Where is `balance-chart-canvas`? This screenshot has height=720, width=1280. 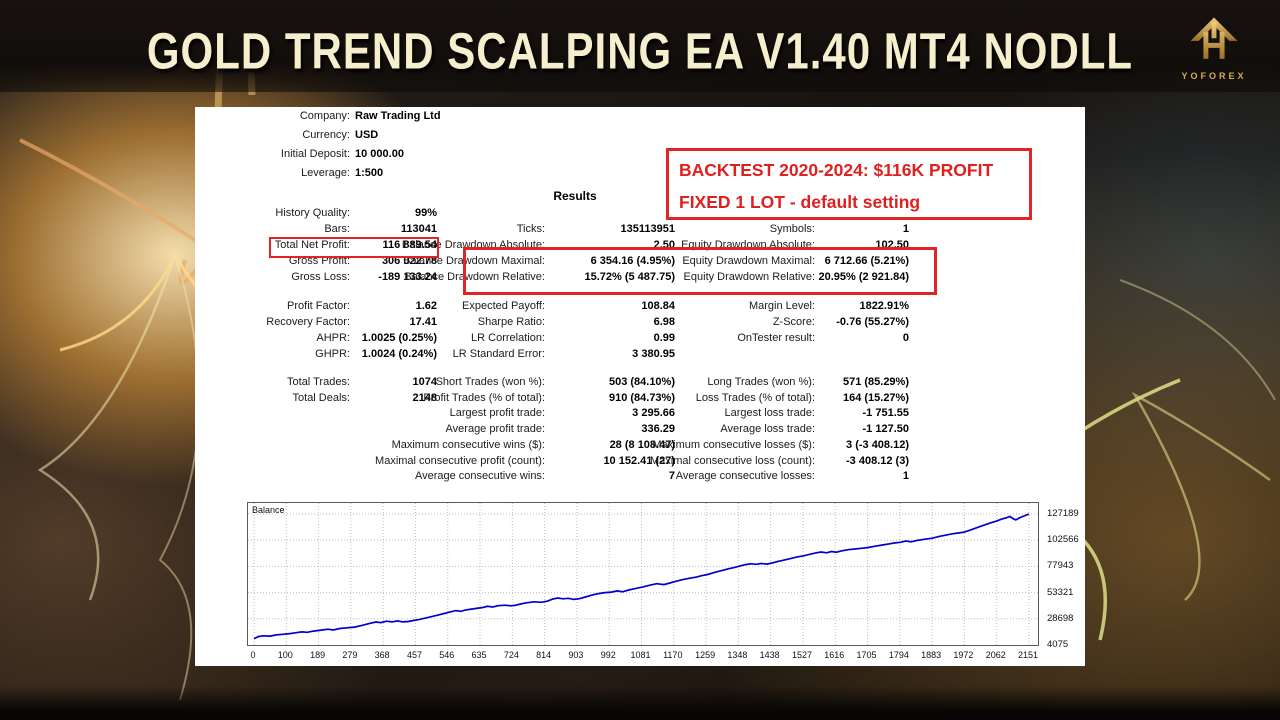
balance-chart-canvas is located at coordinates (643, 574).